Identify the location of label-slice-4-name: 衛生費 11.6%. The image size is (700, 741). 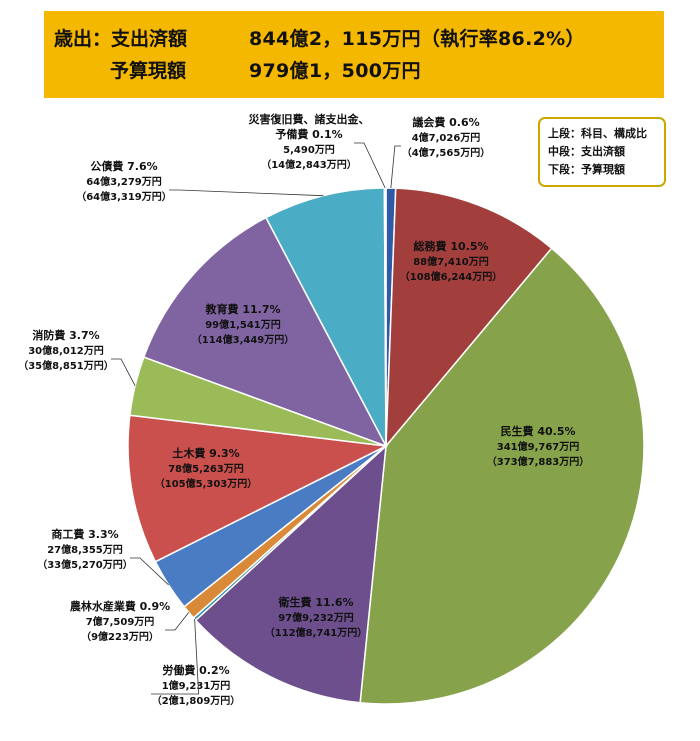
(316, 602).